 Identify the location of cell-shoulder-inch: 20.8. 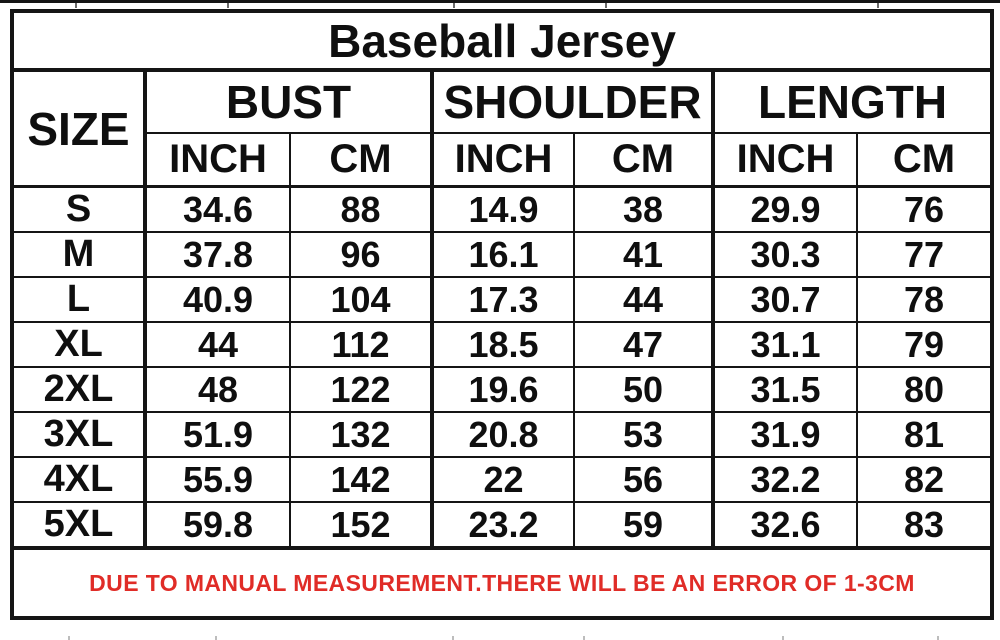
(502, 434).